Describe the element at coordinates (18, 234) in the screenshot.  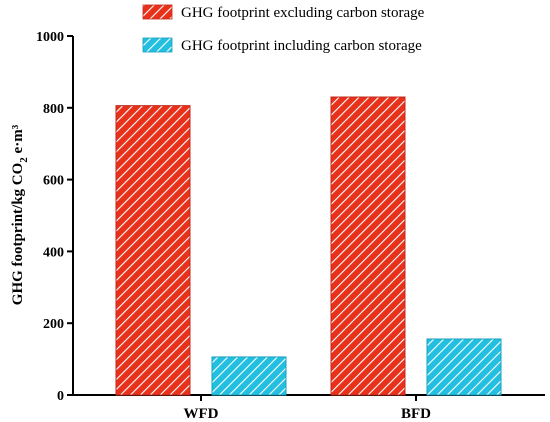
I see `y-axis-title-prefix: GHG footprint/kg CO` at that location.